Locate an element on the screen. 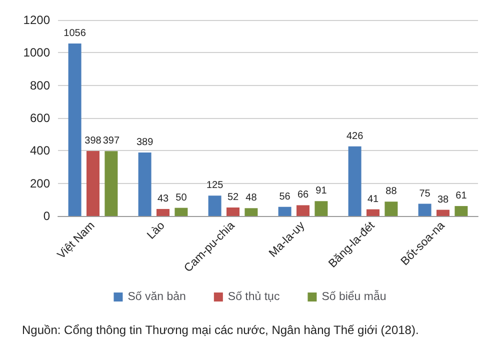  data-label: 125 is located at coordinates (215, 186).